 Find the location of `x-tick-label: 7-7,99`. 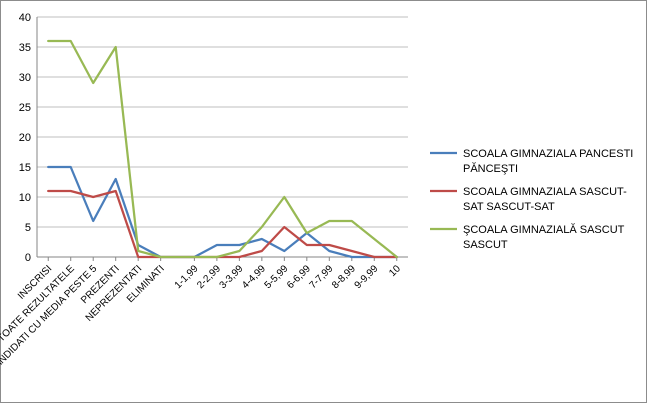

x-tick-label: 7-7,99 is located at coordinates (322, 277).